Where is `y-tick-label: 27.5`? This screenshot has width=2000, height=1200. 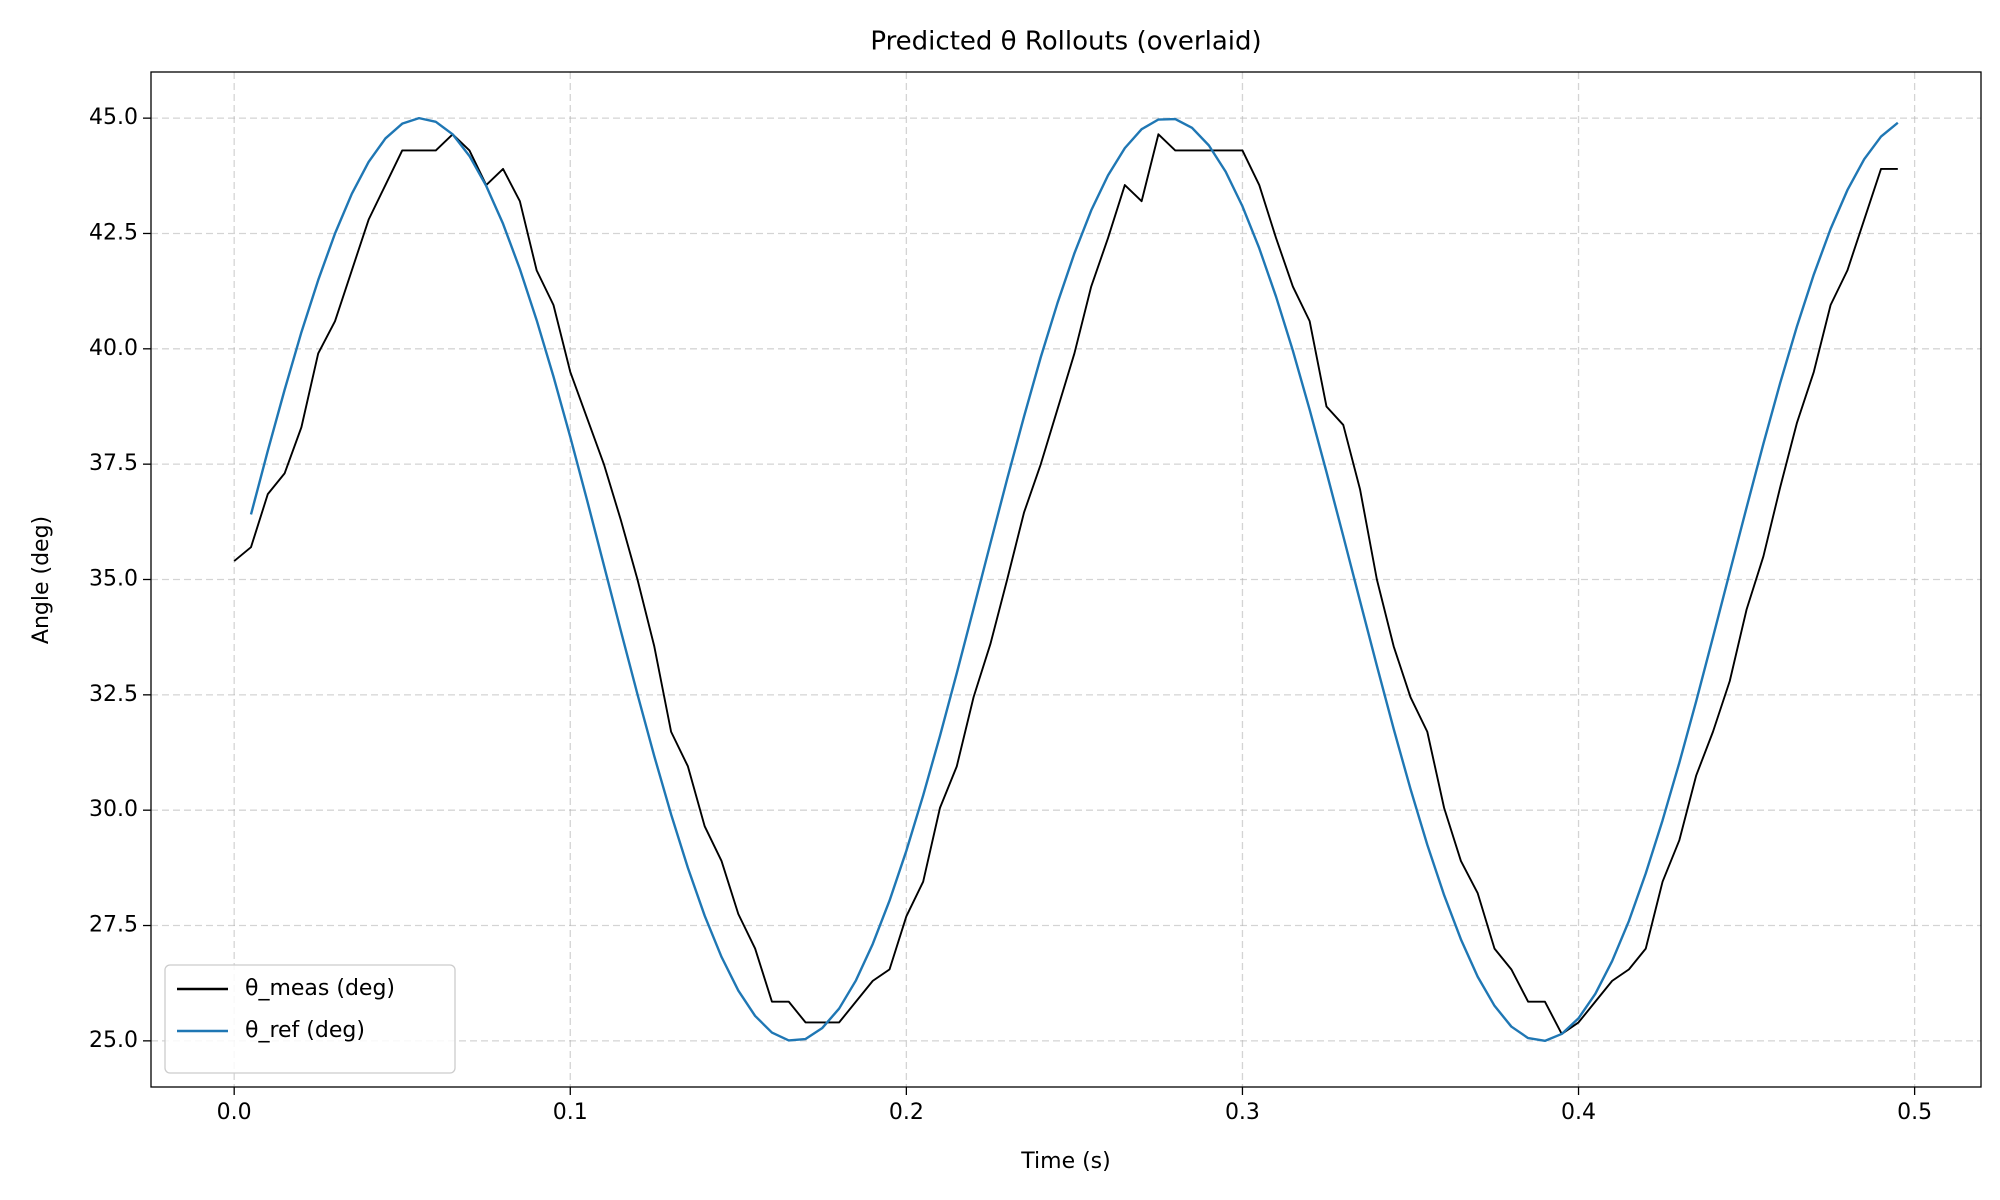
y-tick-label: 27.5 is located at coordinates (113, 925).